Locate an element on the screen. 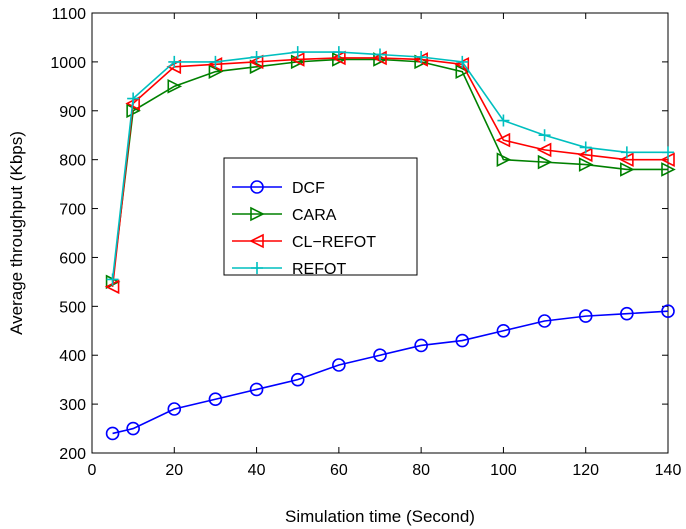 This screenshot has height=529, width=686. y-tick-label: 900 is located at coordinates (72, 112).